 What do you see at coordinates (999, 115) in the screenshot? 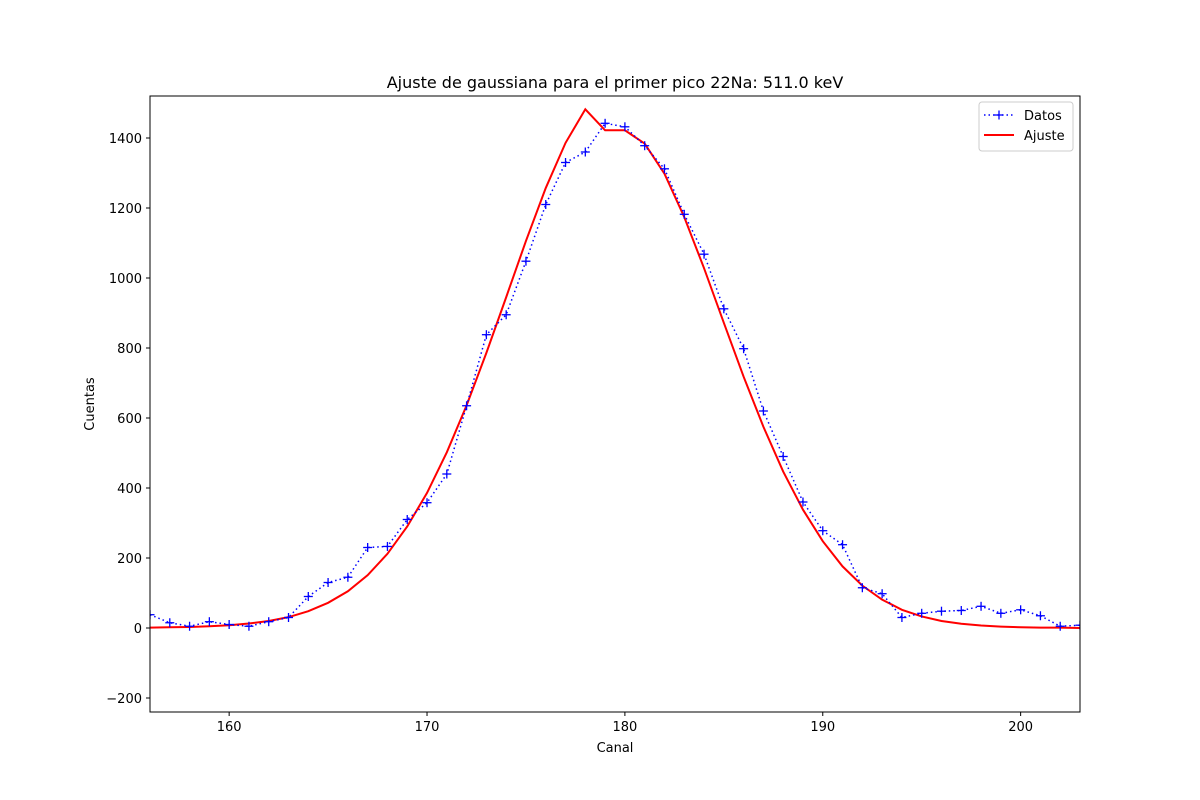
I see `legend-datos-marker` at bounding box center [999, 115].